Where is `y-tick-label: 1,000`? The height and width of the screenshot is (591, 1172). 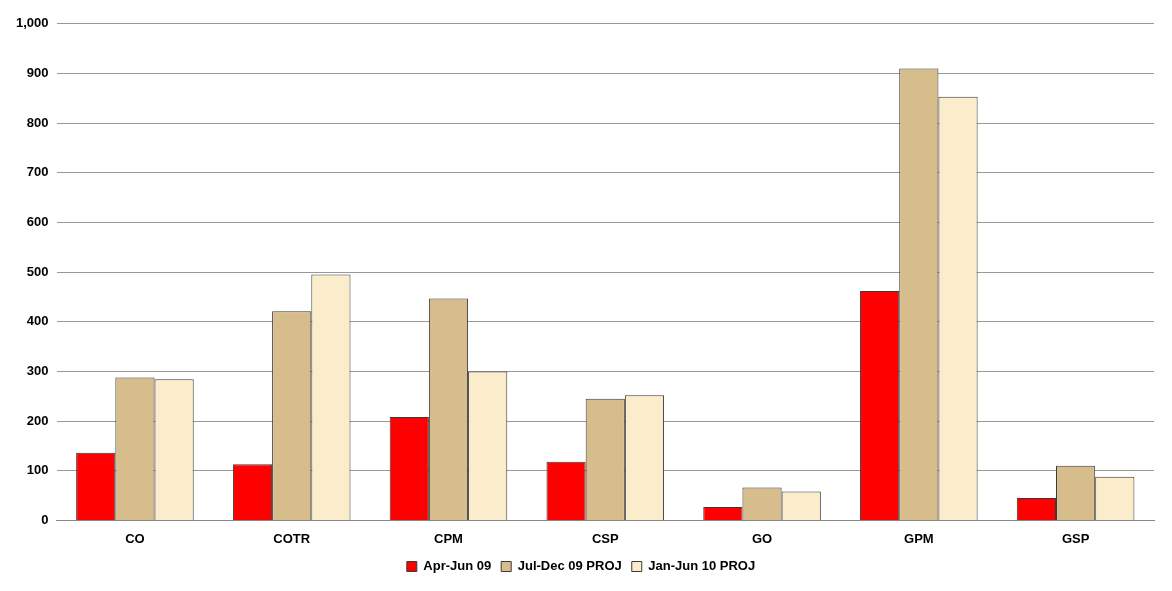 y-tick-label: 1,000 is located at coordinates (32, 23).